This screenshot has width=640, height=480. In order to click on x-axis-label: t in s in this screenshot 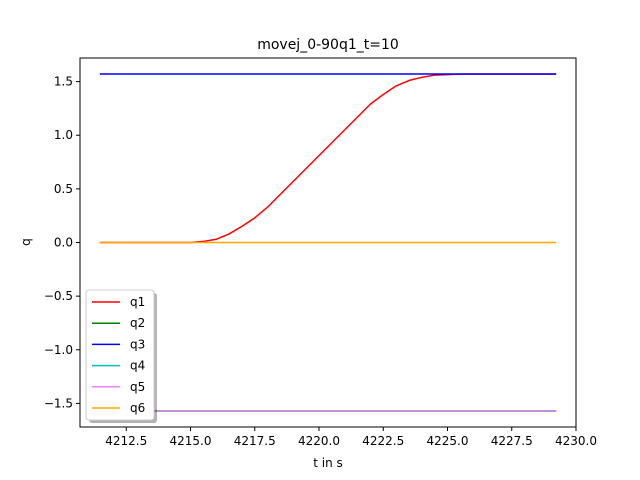, I will do `click(328, 463)`.